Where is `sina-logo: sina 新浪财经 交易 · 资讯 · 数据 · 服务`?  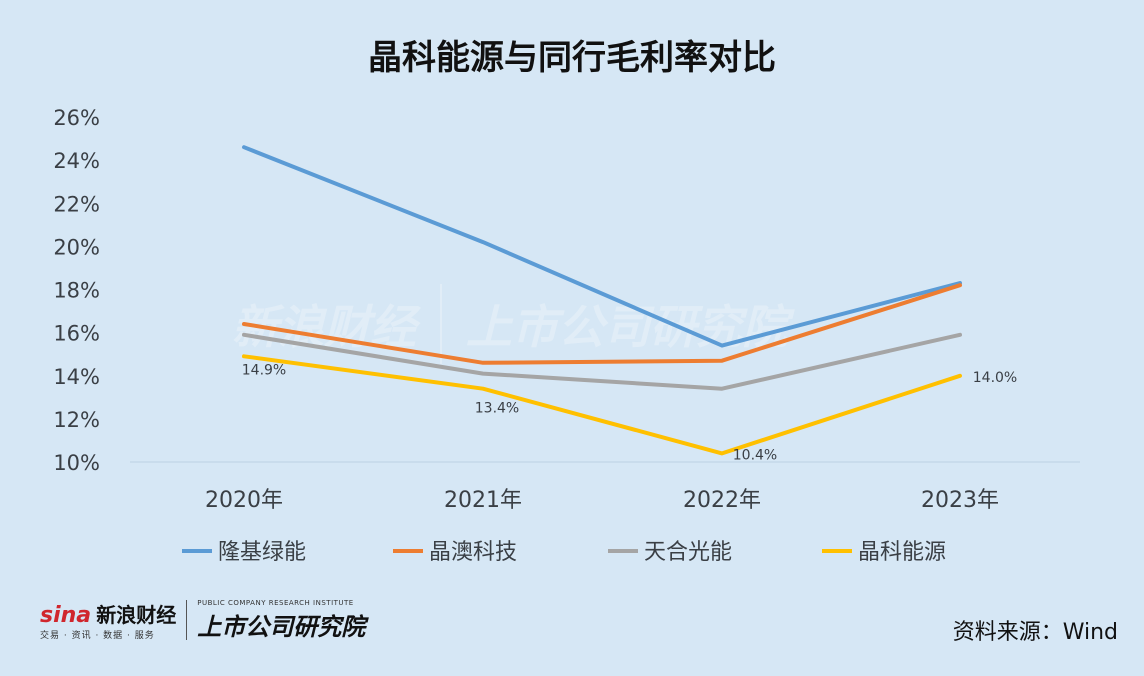
sina-logo: sina 新浪财经 交易 · 资讯 · 数据 · 服务 is located at coordinates (108, 620).